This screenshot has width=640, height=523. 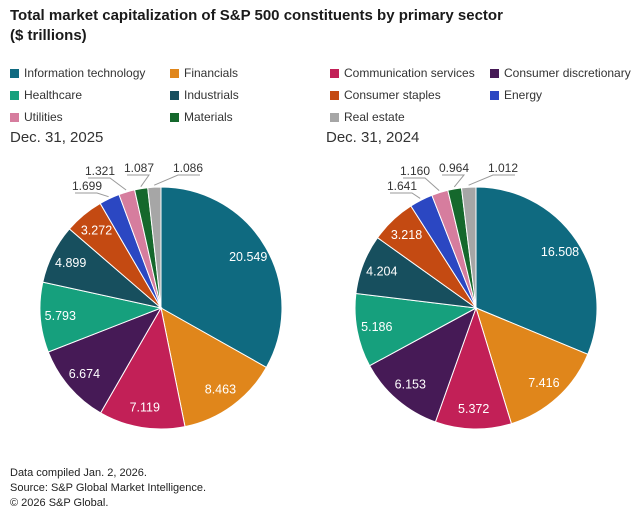 What do you see at coordinates (211, 73) in the screenshot?
I see `legend-label: Financials` at bounding box center [211, 73].